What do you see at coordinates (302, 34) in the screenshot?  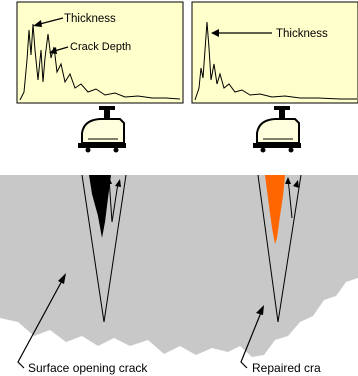 I see `right-thickness-label: Thickness` at bounding box center [302, 34].